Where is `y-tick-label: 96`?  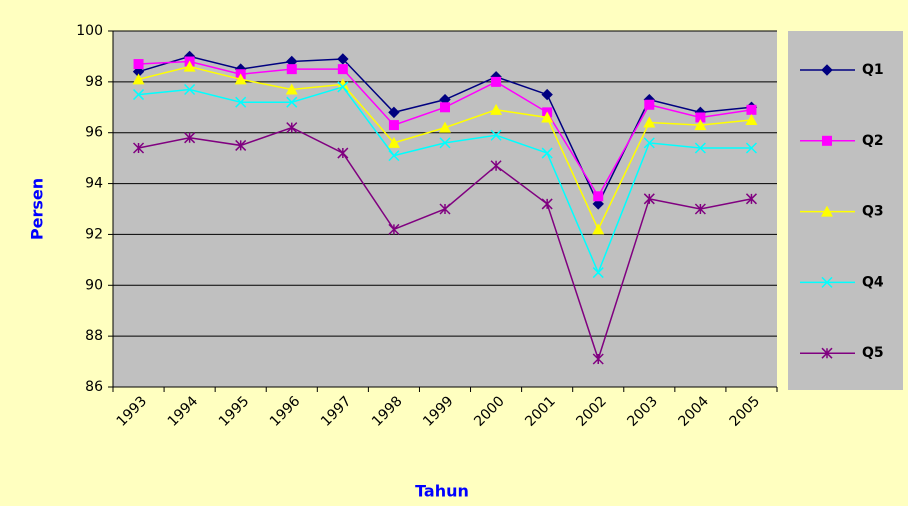
y-tick-label: 96 is located at coordinates (94, 133).